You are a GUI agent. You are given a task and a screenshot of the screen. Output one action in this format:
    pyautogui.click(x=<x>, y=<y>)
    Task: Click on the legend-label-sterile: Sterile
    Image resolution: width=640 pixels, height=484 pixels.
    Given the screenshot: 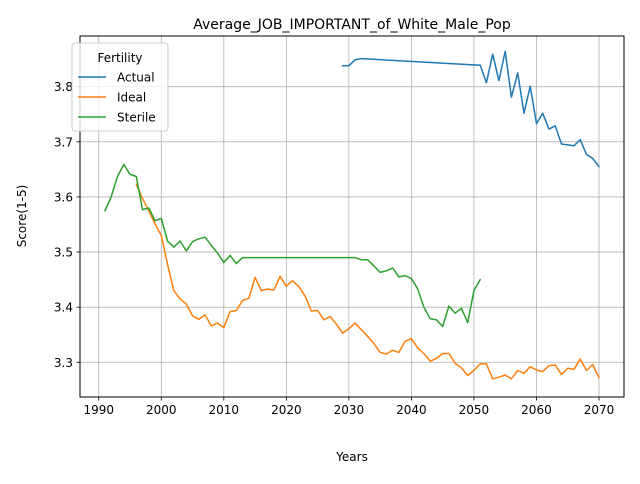 What is the action you would take?
    pyautogui.click(x=136, y=118)
    